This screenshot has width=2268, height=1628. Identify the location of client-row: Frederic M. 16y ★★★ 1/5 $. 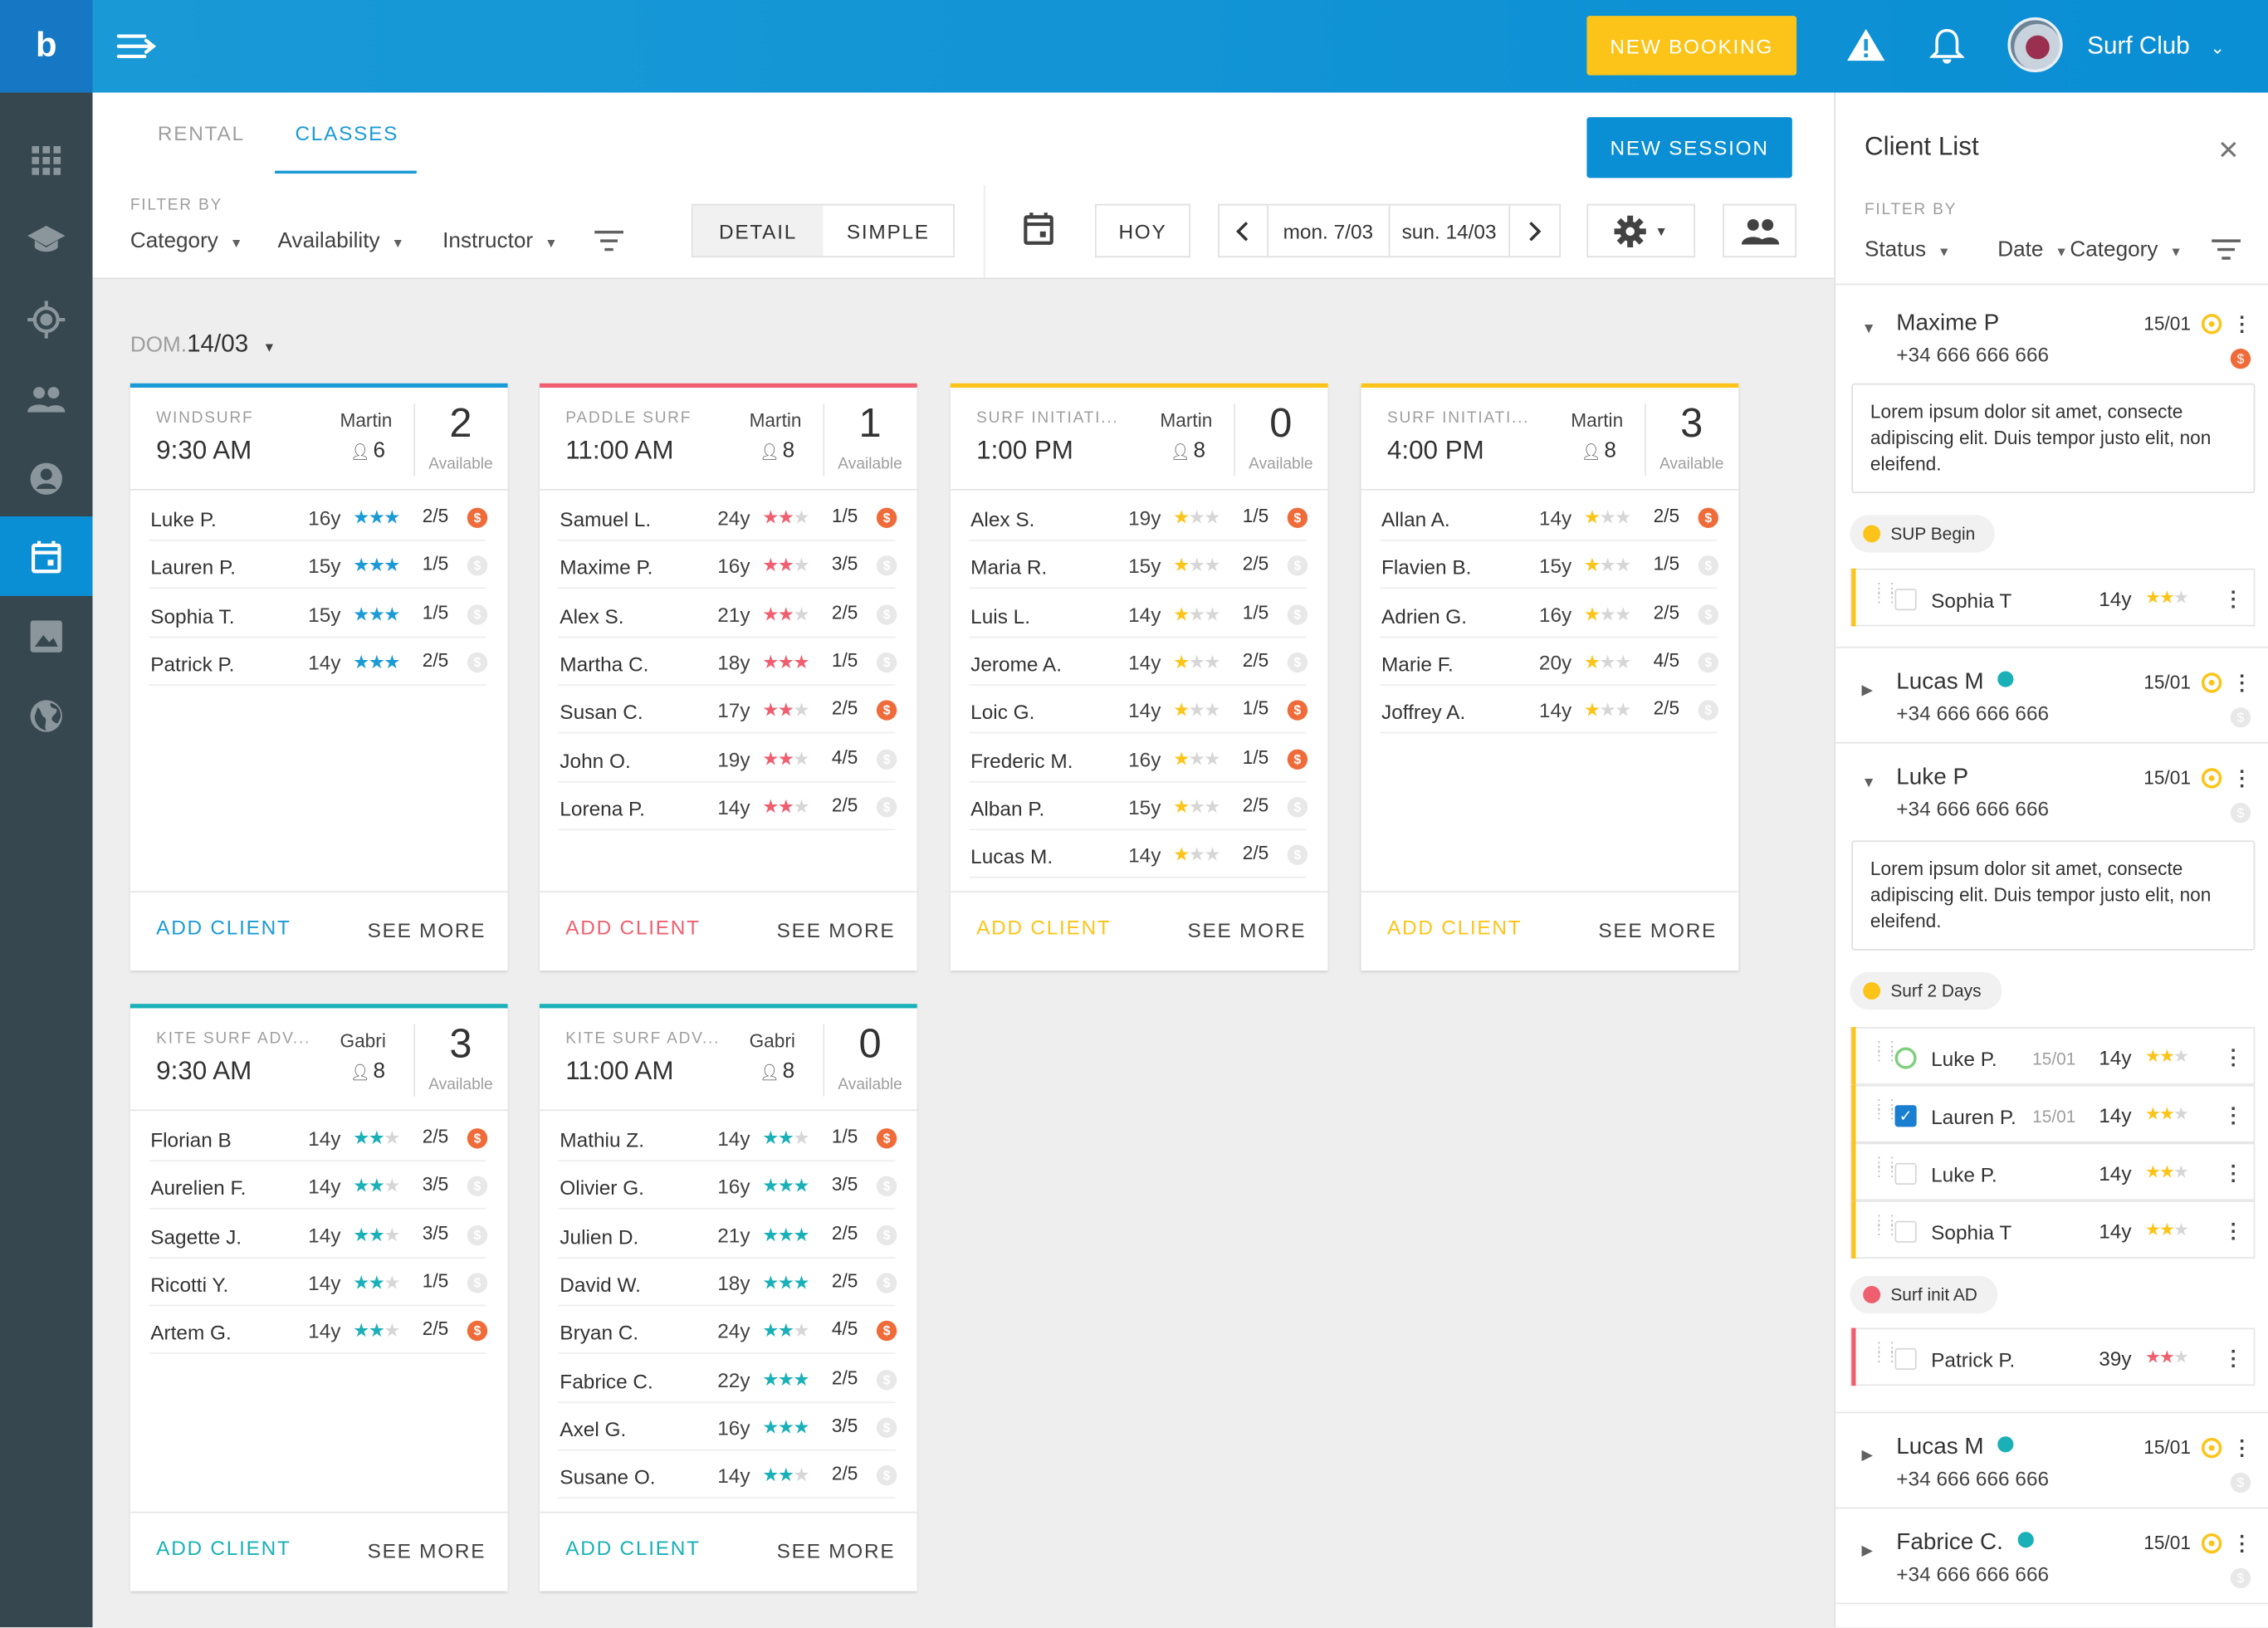
(1138, 758).